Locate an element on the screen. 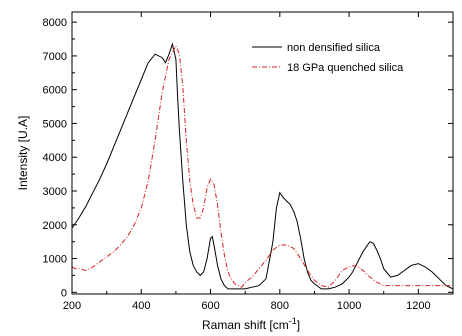  y-tick-label: 0 is located at coordinates (64, 293).